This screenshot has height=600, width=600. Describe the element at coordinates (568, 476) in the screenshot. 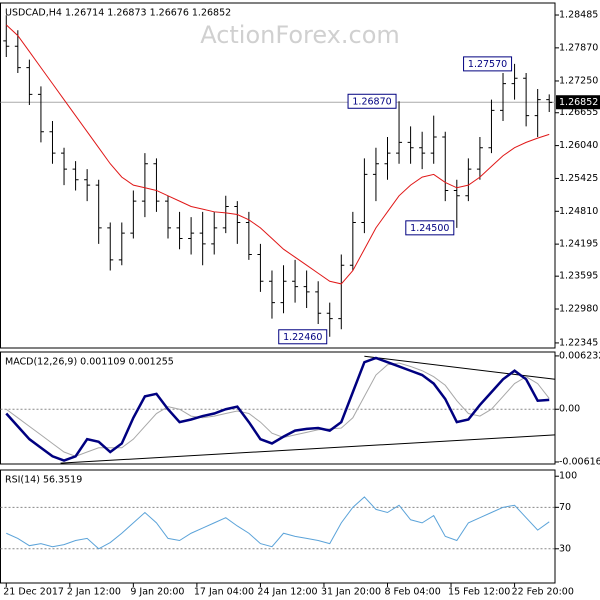

I see `y-tick-label: 100` at that location.